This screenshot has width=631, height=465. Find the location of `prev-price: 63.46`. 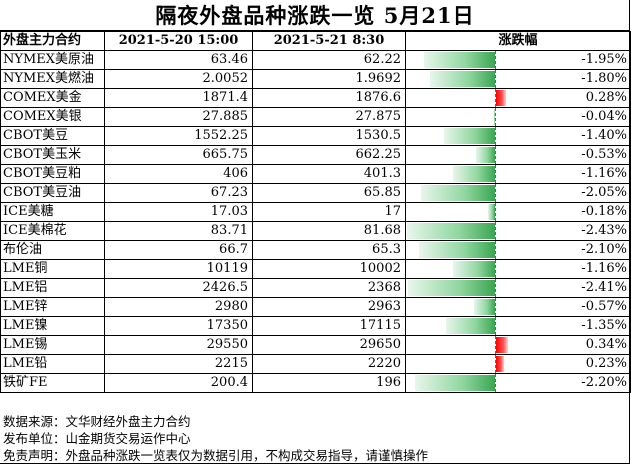

prev-price: 63.46 is located at coordinates (178, 60).